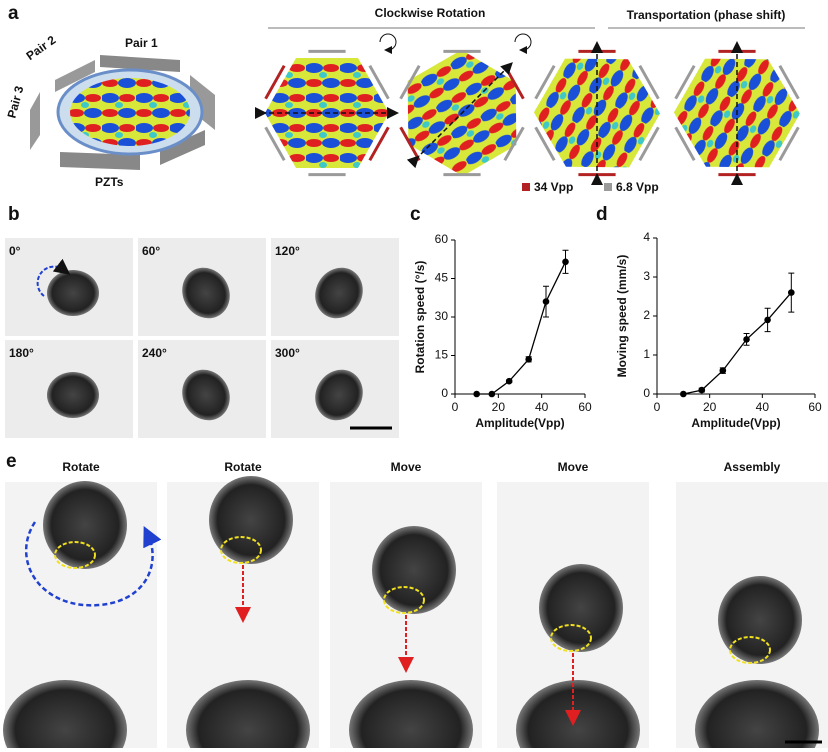  What do you see at coordinates (287, 251) in the screenshot?
I see `angle-label: 120°` at bounding box center [287, 251].